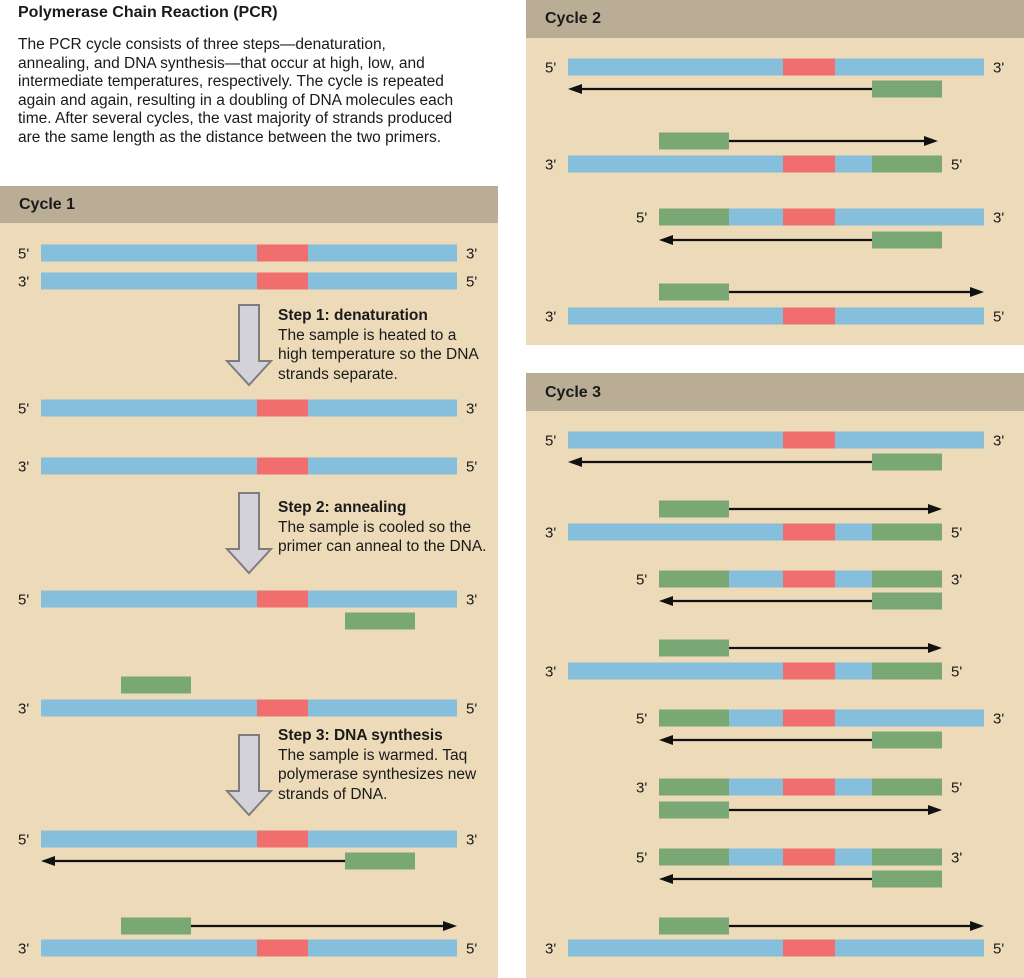  What do you see at coordinates (148, 12) in the screenshot?
I see `figure-title: Polymerase Chain Reaction (PCR)` at bounding box center [148, 12].